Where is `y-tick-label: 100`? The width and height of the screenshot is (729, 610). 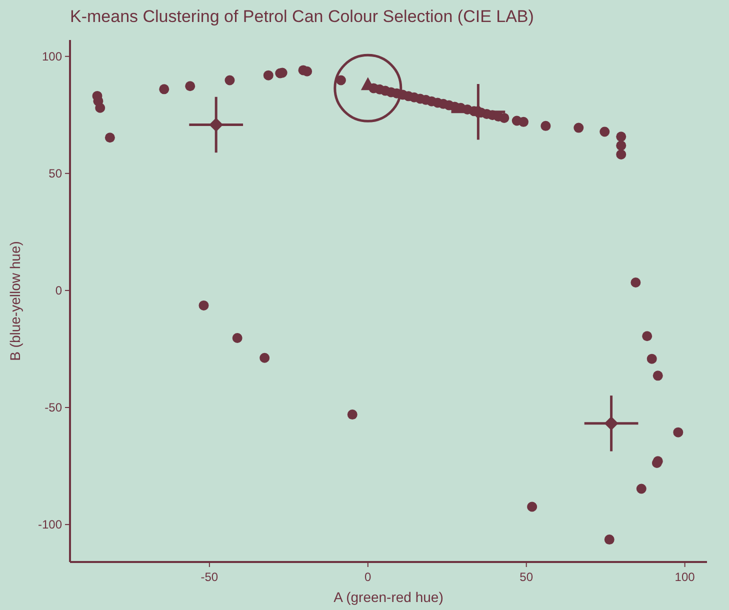 y-tick-label: 100 is located at coordinates (52, 57).